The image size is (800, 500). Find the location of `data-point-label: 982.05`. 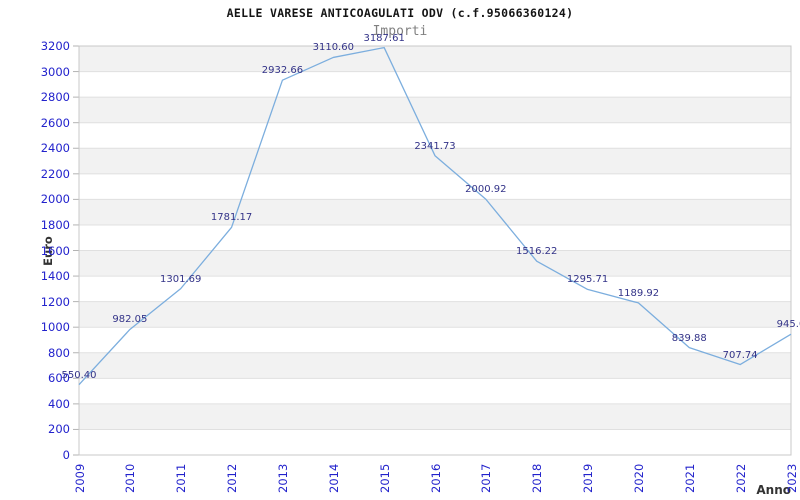

data-point-label: 982.05 is located at coordinates (130, 320).